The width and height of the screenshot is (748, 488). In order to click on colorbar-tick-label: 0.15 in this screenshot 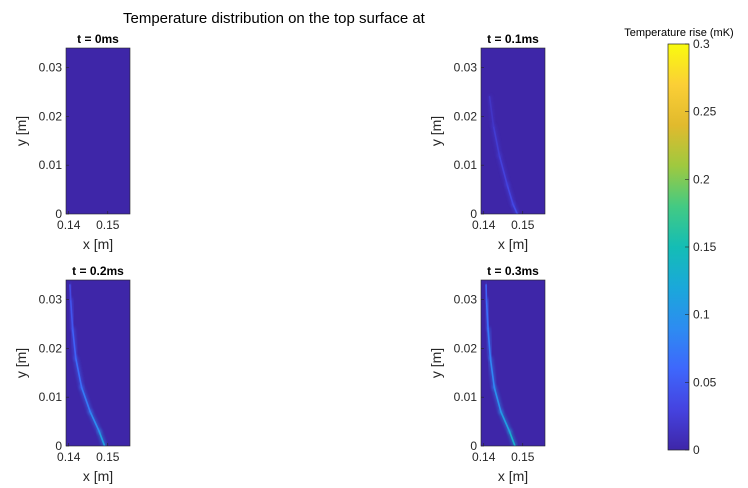, I will do `click(705, 247)`.